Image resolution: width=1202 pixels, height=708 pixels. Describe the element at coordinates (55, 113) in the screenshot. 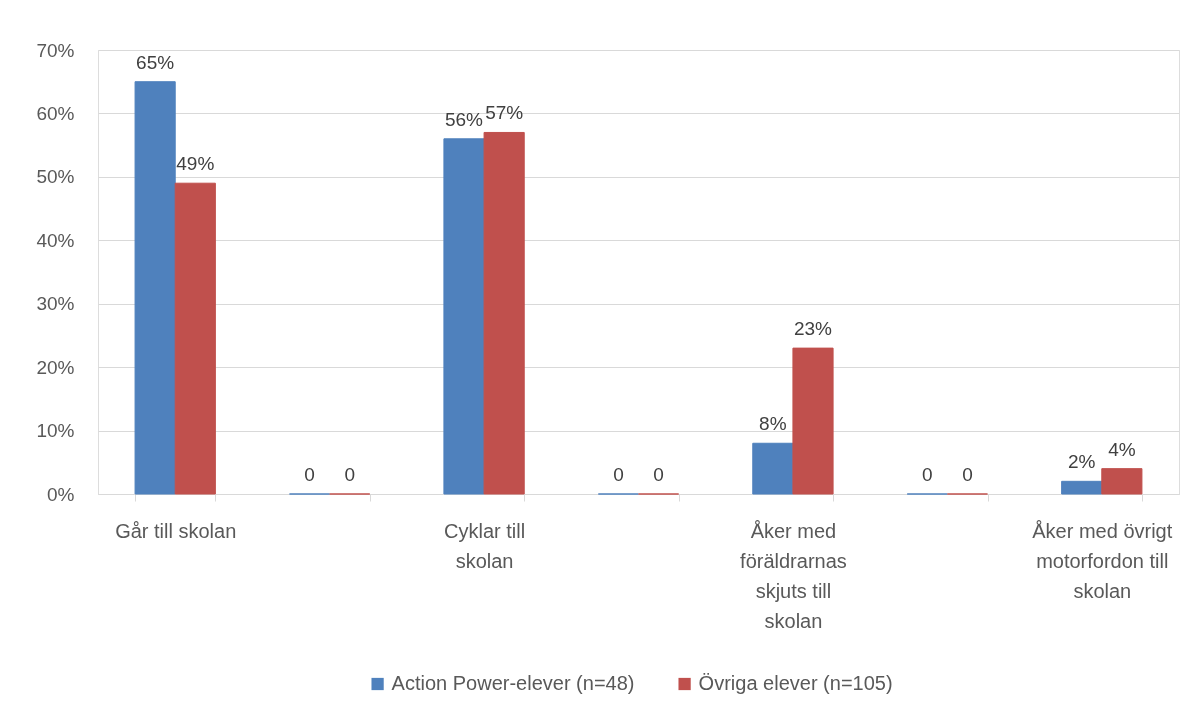

I see `y-tick-label: 60%` at that location.